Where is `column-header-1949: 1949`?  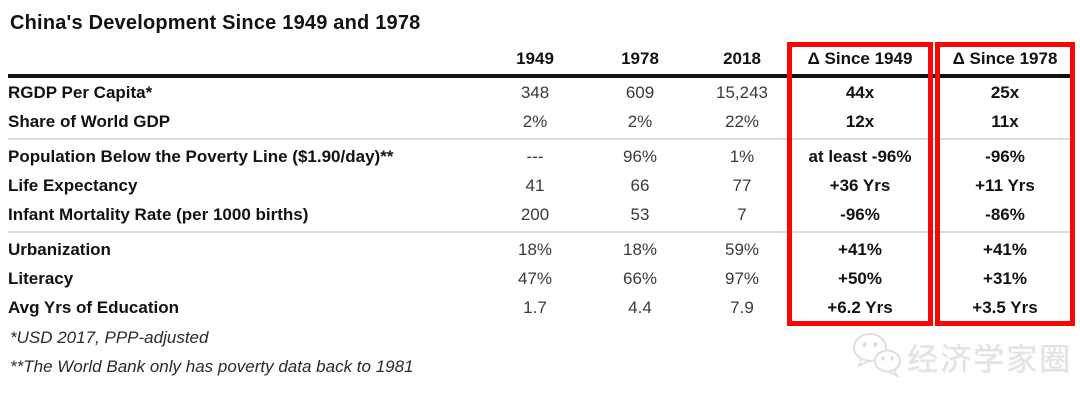 column-header-1949: 1949 is located at coordinates (535, 58).